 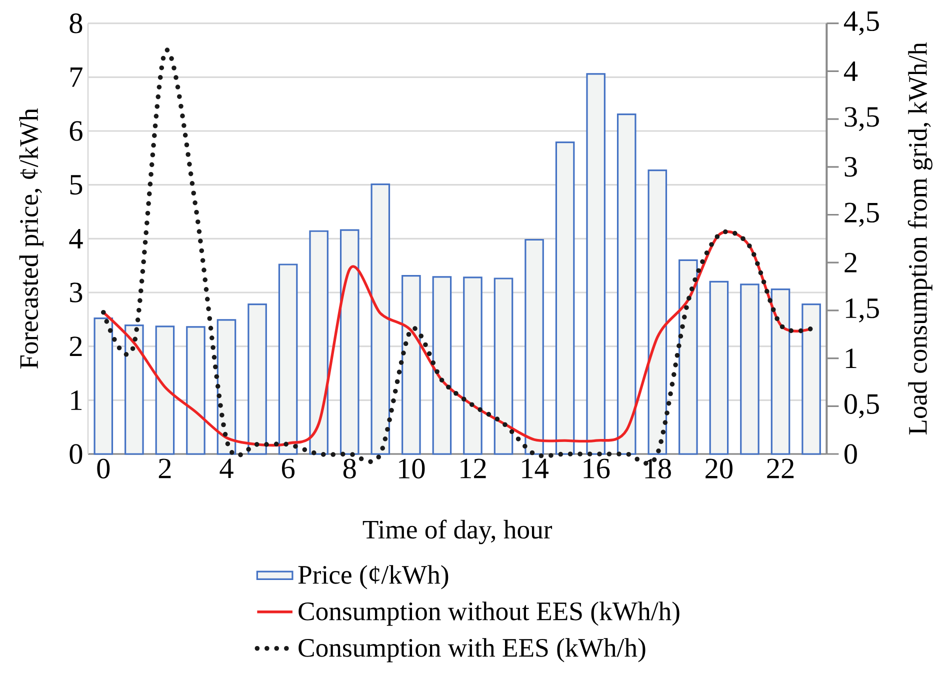 What do you see at coordinates (76, 238) in the screenshot?
I see `y-tick-label: 4` at bounding box center [76, 238].